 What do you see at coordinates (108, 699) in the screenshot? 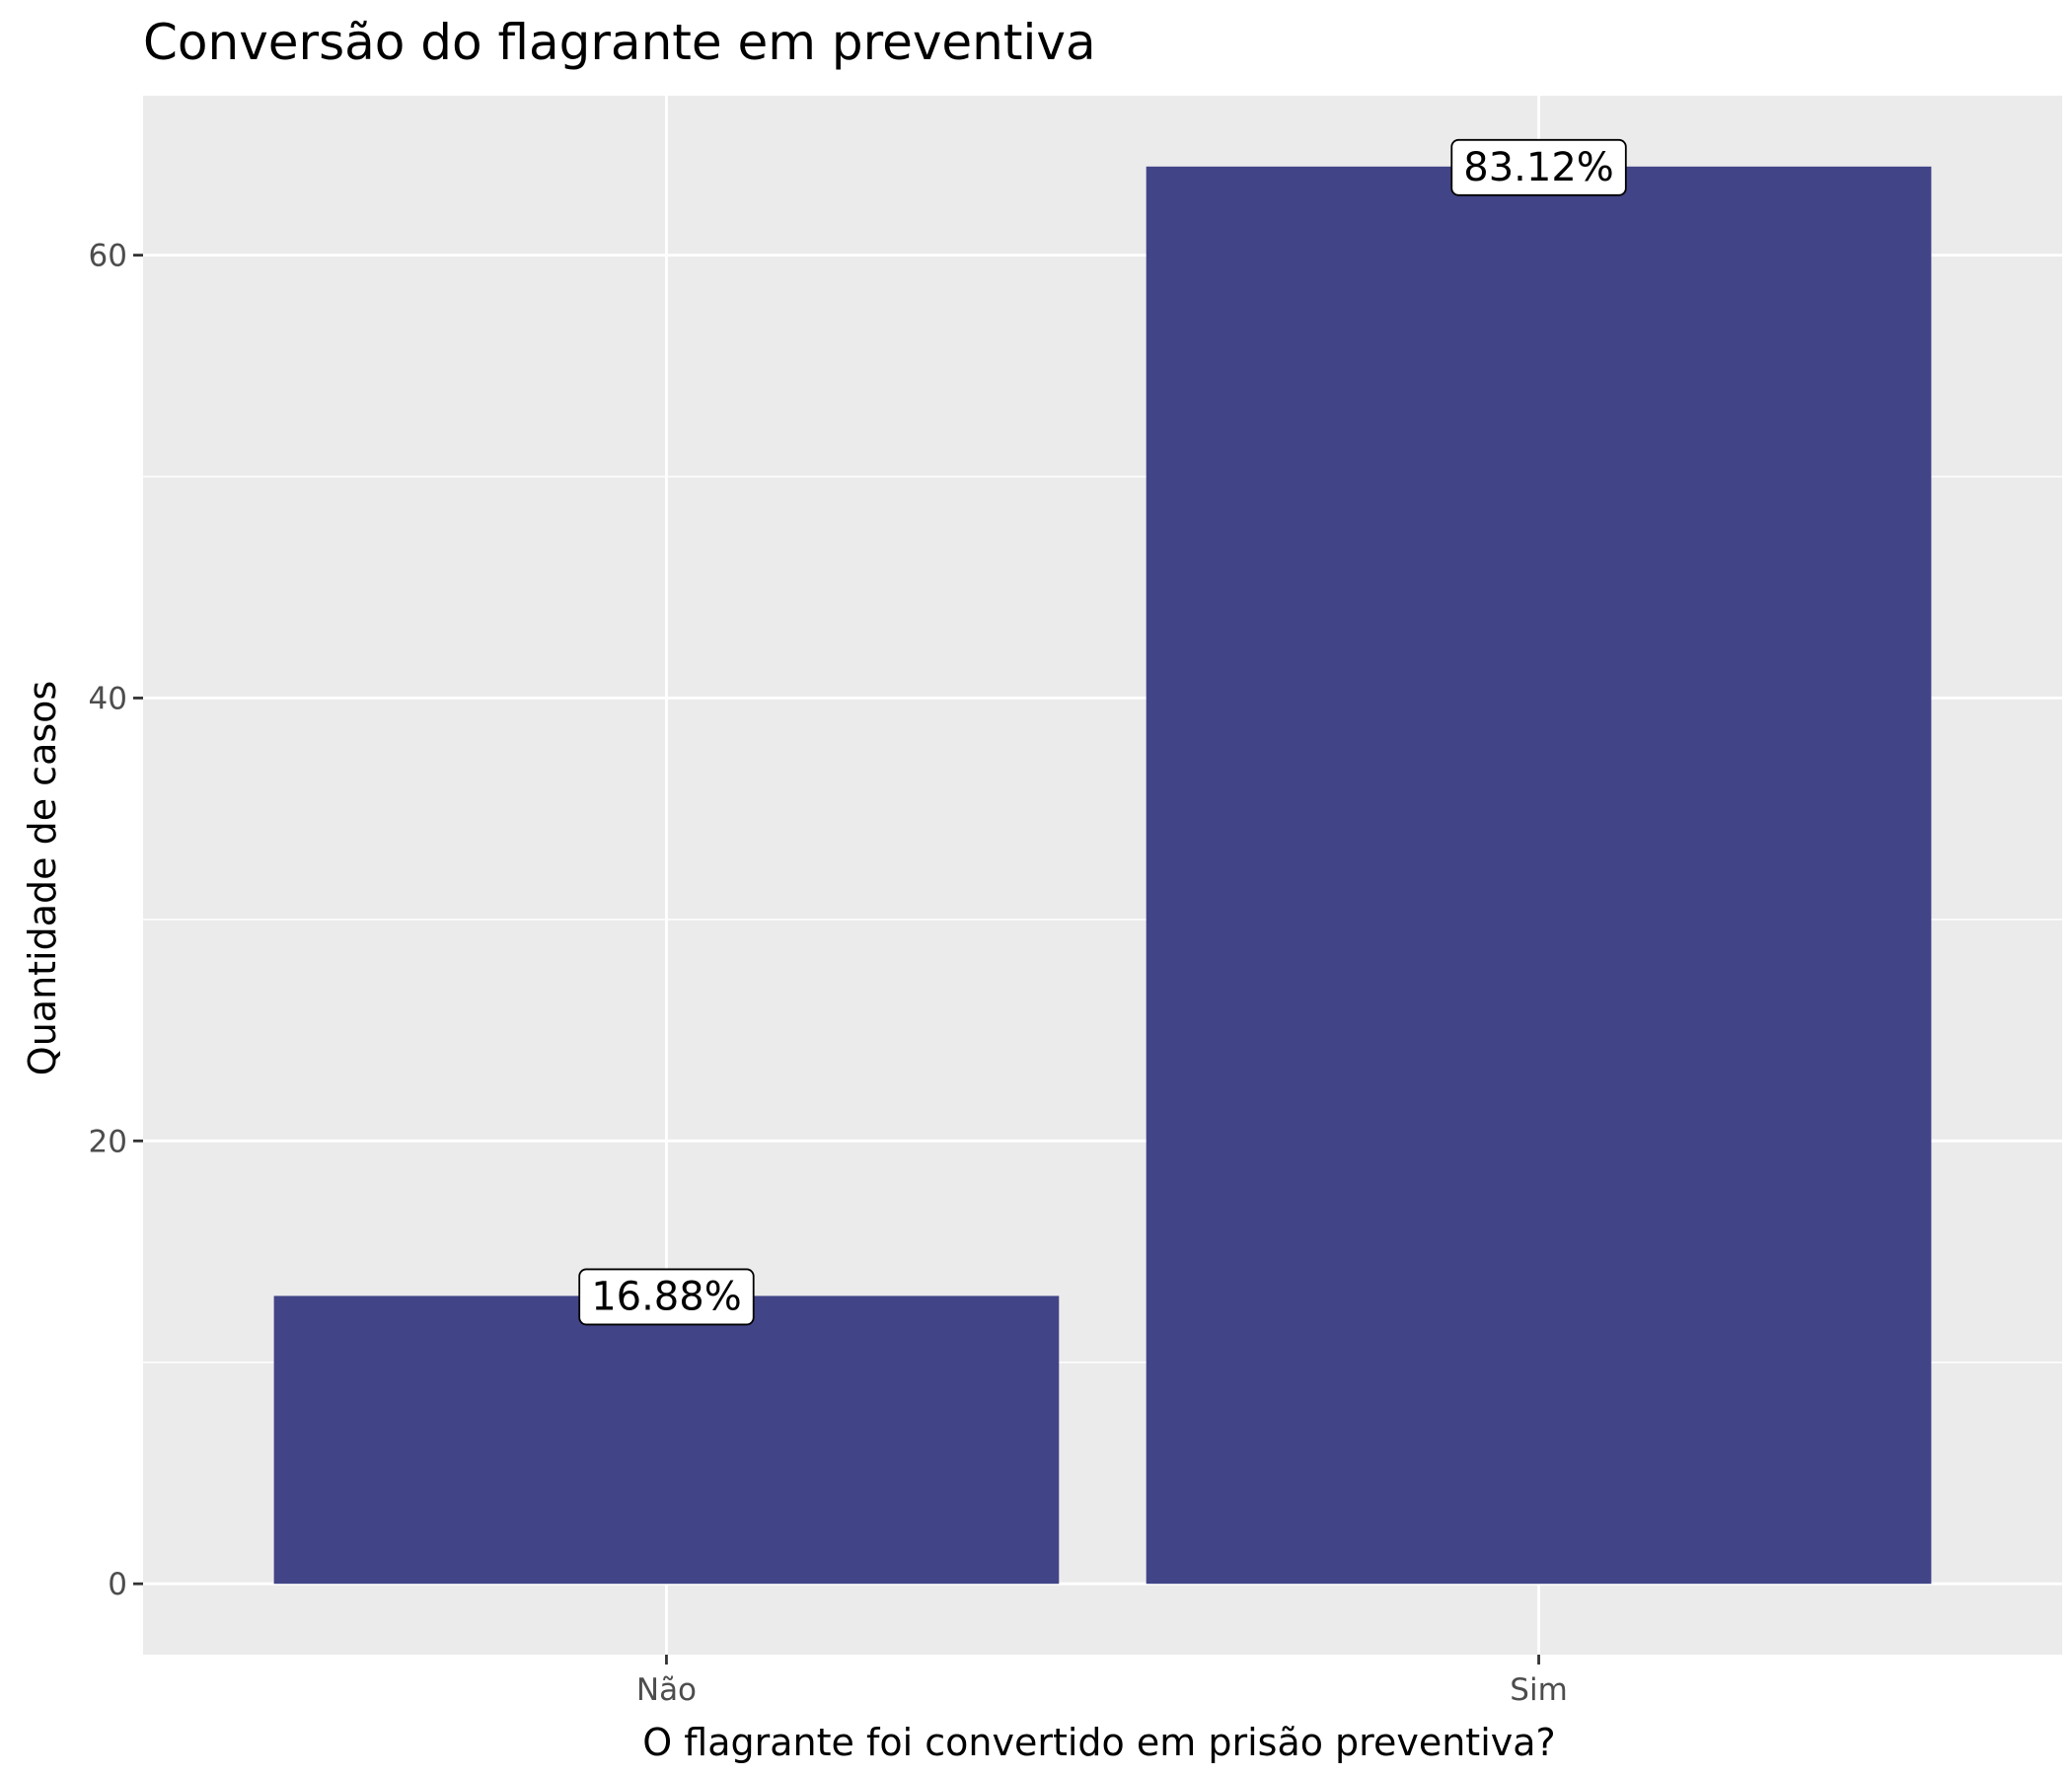
I see `y-tick-label: 40` at bounding box center [108, 699].